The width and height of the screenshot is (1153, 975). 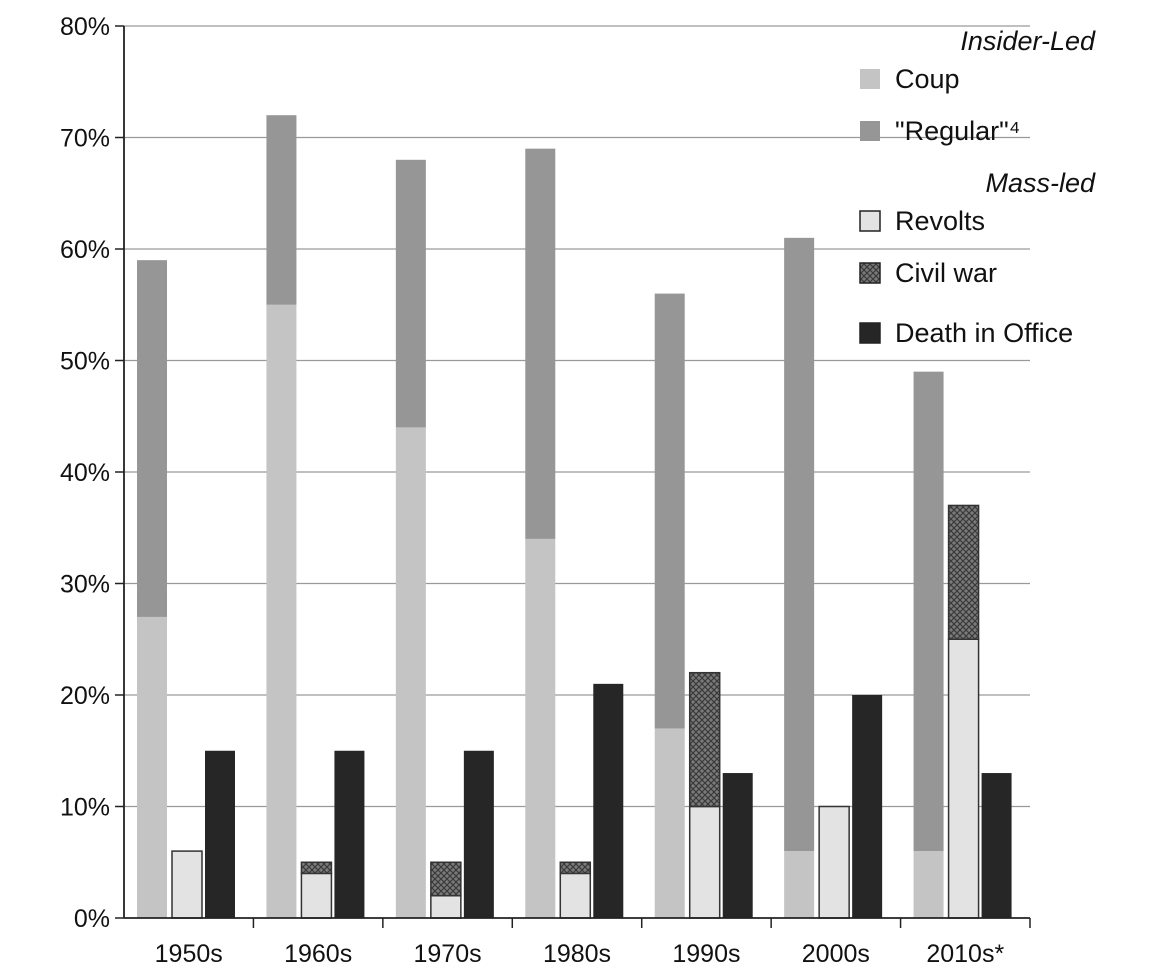 What do you see at coordinates (577, 954) in the screenshot?
I see `x-tick-label: 1980s` at bounding box center [577, 954].